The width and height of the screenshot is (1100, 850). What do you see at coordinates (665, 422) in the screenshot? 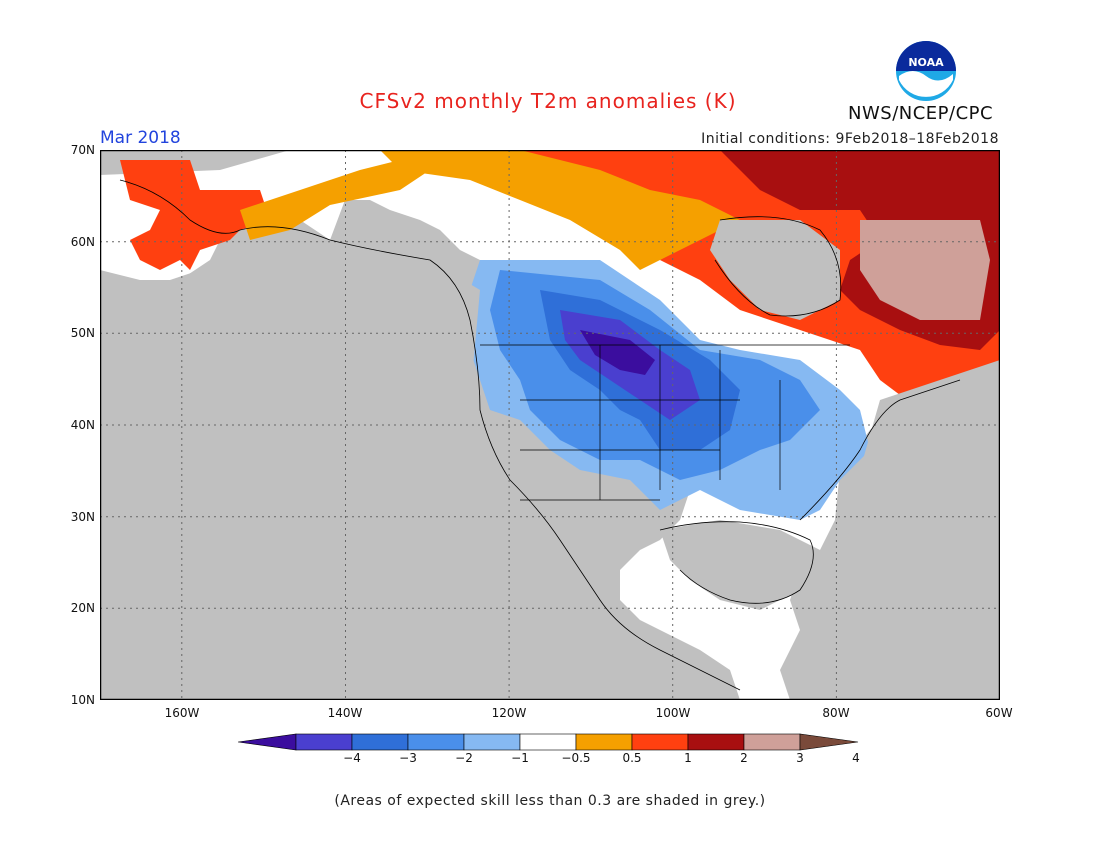
I see `political-borders` at bounding box center [665, 422].